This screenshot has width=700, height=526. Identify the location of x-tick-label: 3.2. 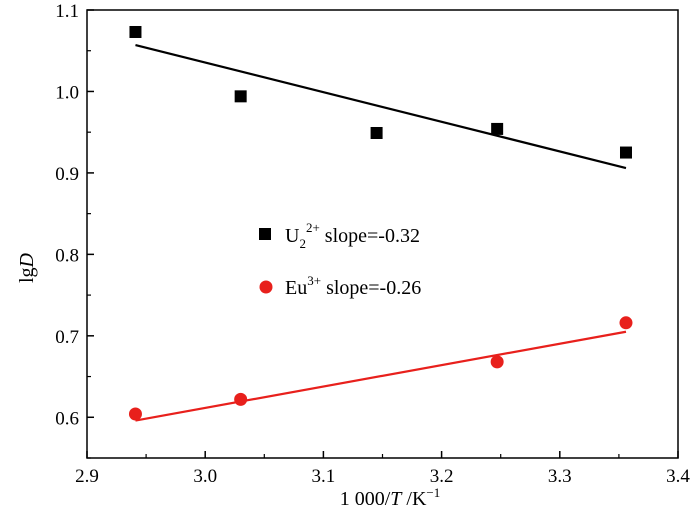
(442, 476).